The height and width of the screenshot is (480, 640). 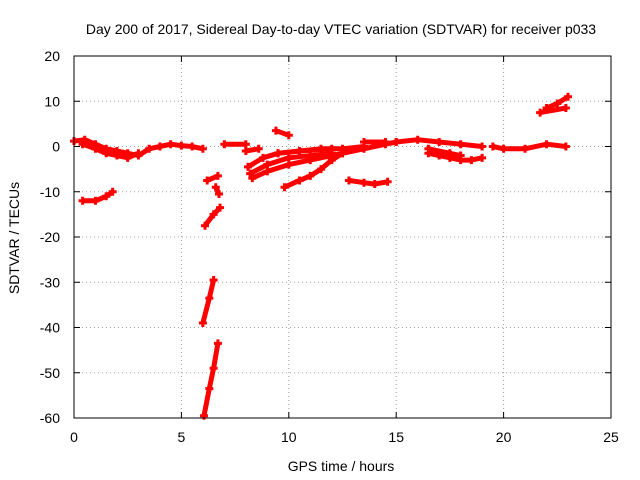 I want to click on x-tick-label: 0, so click(x=74, y=437).